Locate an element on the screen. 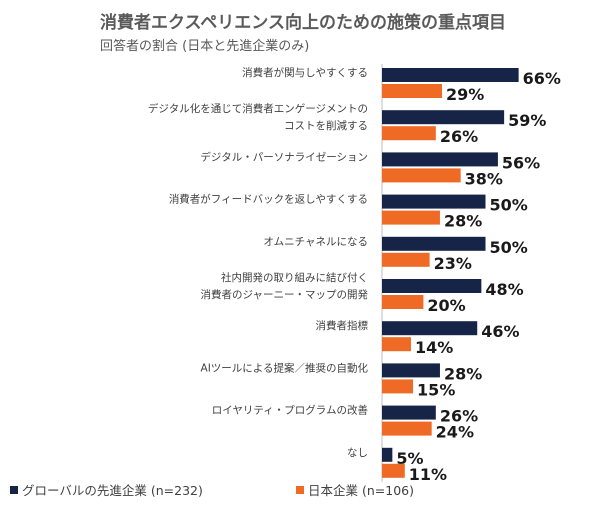  legend-japan-swatch is located at coordinates (300, 490).